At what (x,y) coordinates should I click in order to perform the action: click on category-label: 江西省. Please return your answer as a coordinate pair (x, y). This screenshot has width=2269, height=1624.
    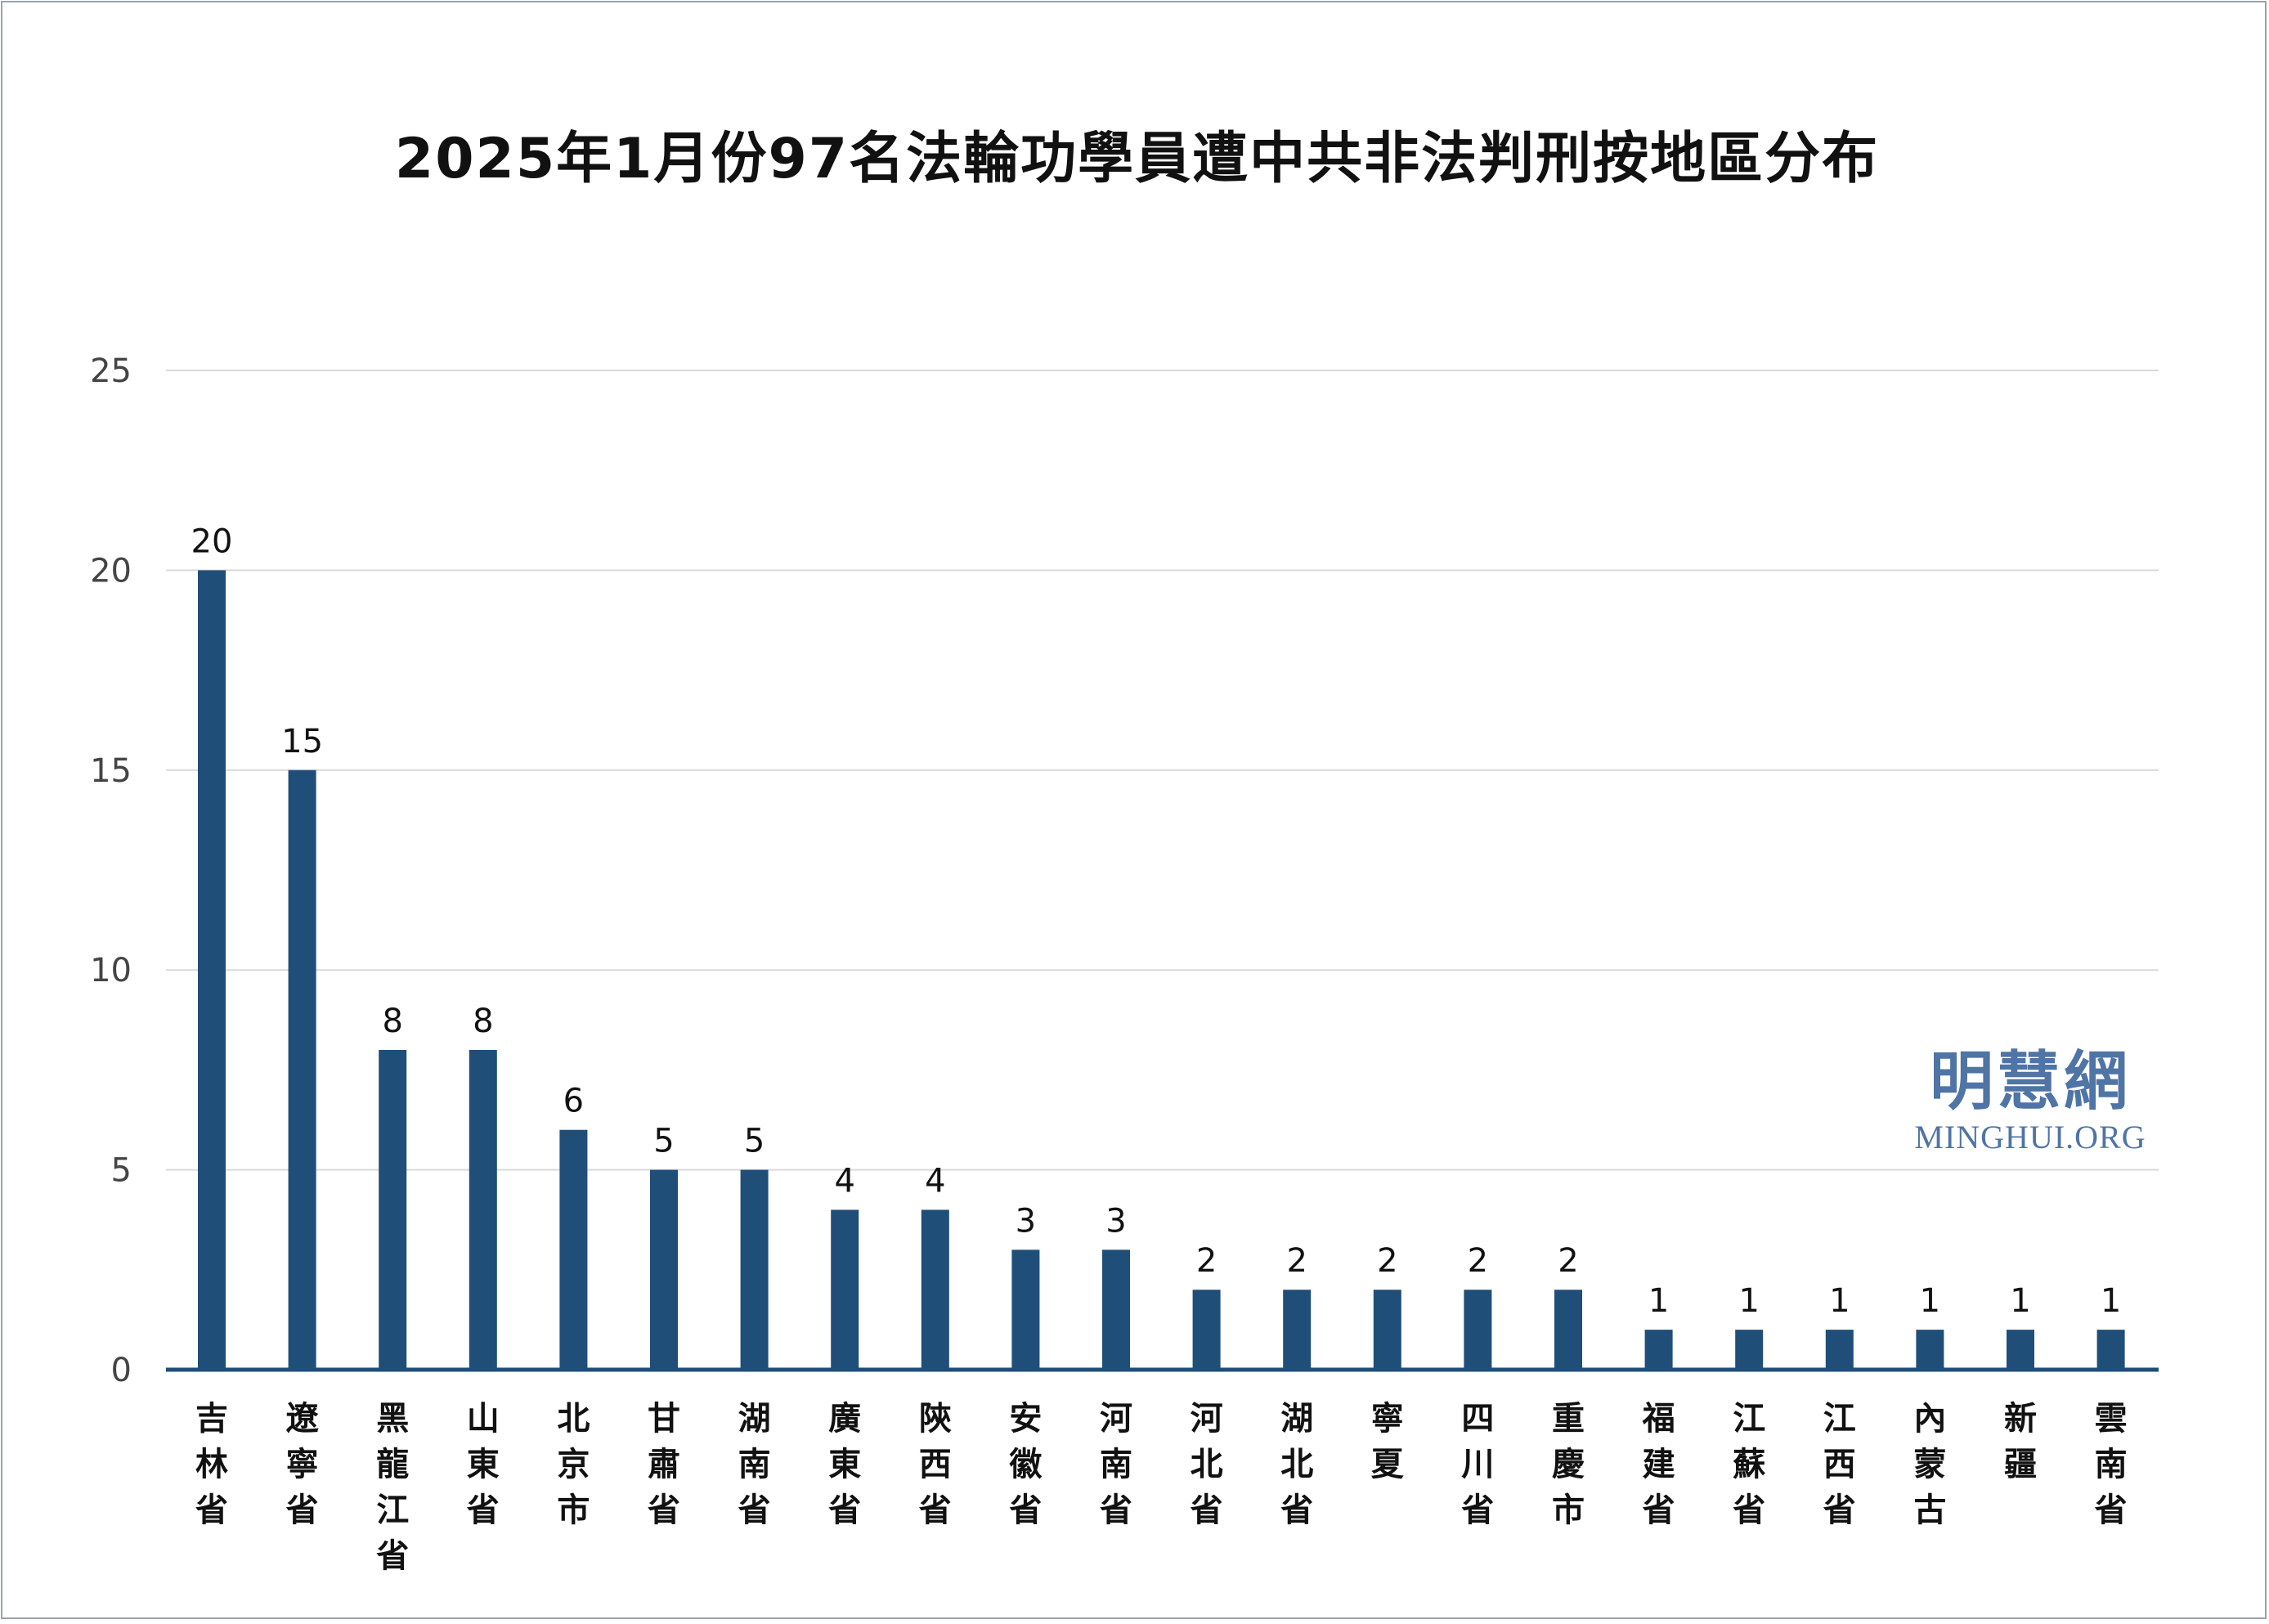
    Looking at the image, I should click on (1839, 1465).